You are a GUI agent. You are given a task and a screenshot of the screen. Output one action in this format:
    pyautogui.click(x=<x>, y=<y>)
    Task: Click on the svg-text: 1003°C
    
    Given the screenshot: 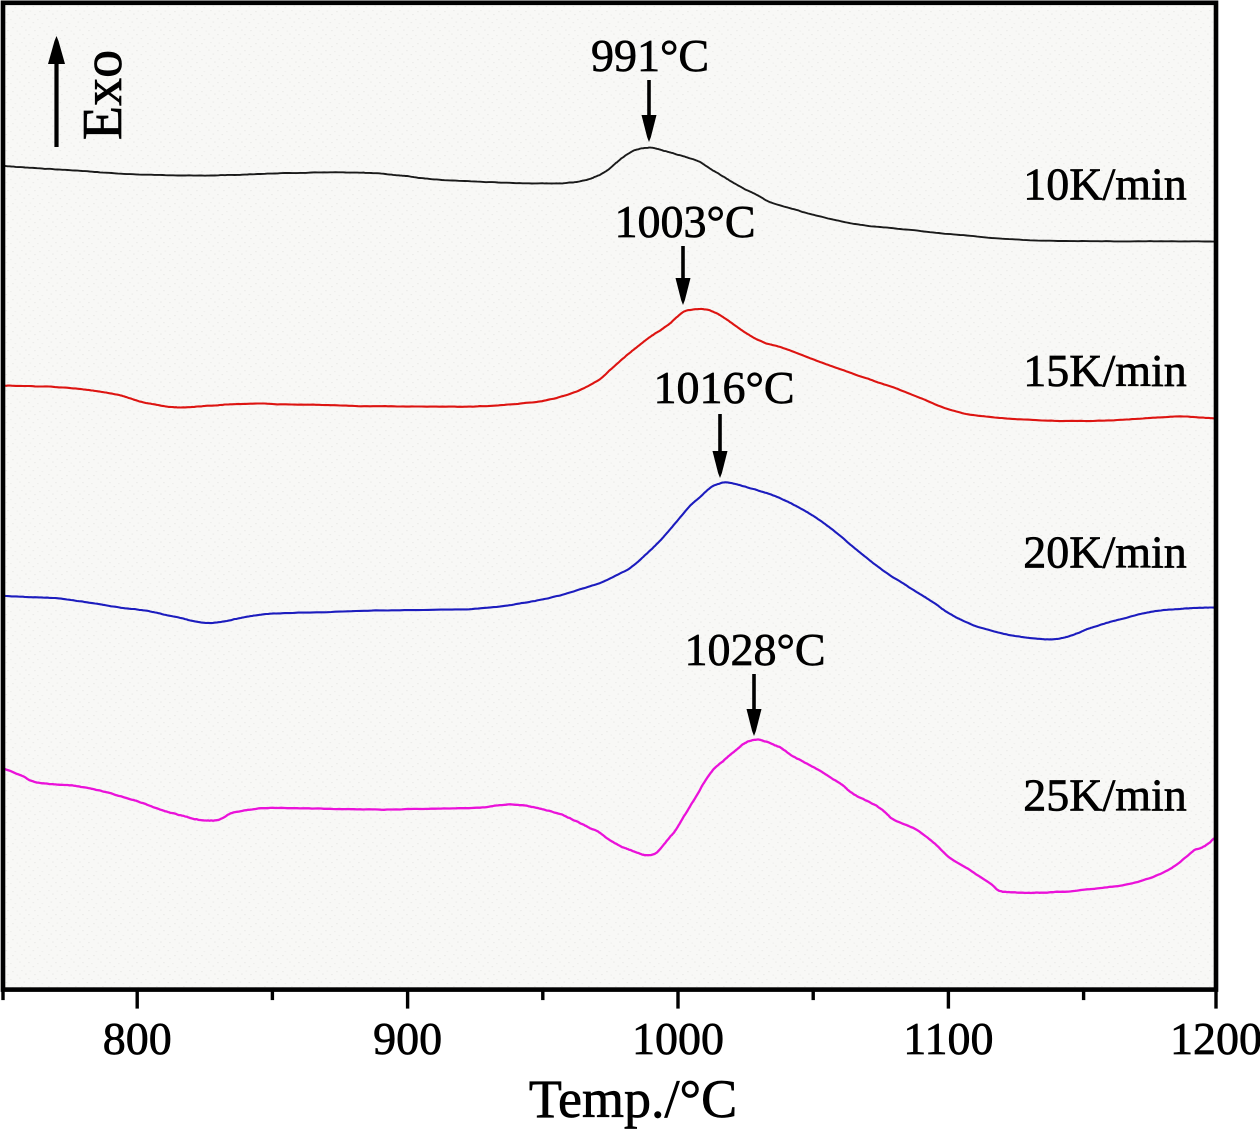 What is the action you would take?
    pyautogui.click(x=684, y=221)
    